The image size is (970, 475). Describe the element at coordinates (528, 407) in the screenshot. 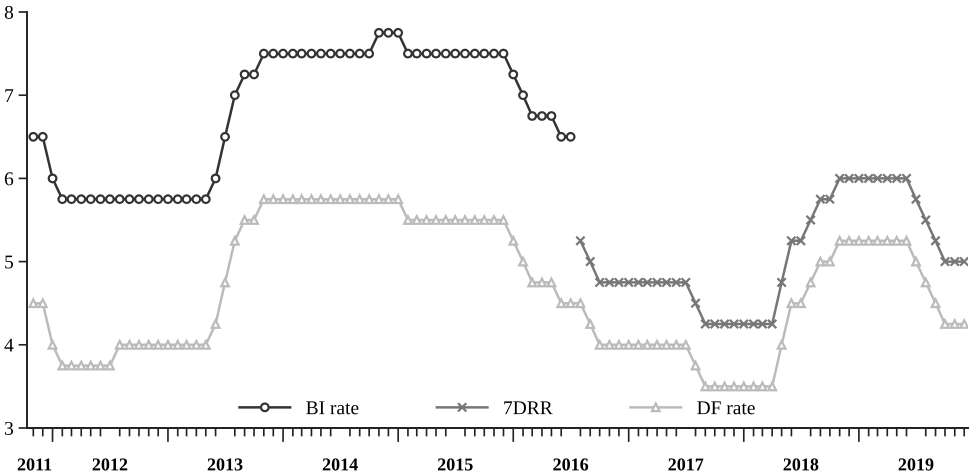

I see `legend-label: 7DRR` at that location.